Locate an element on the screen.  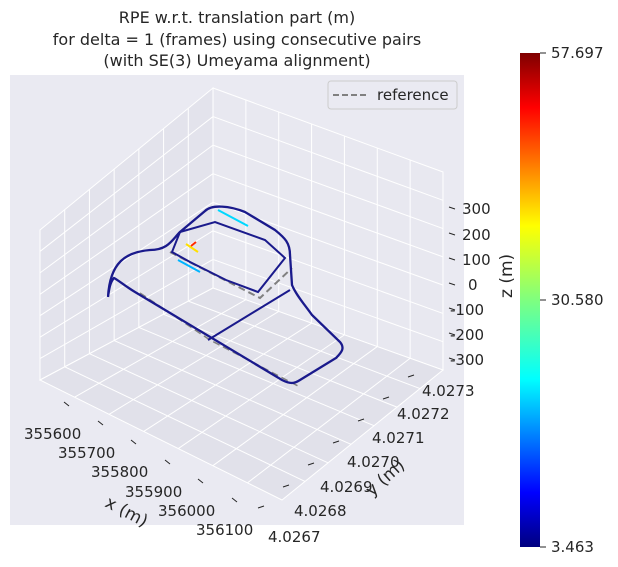
trajectory-cross-segment is located at coordinates (249, 315).